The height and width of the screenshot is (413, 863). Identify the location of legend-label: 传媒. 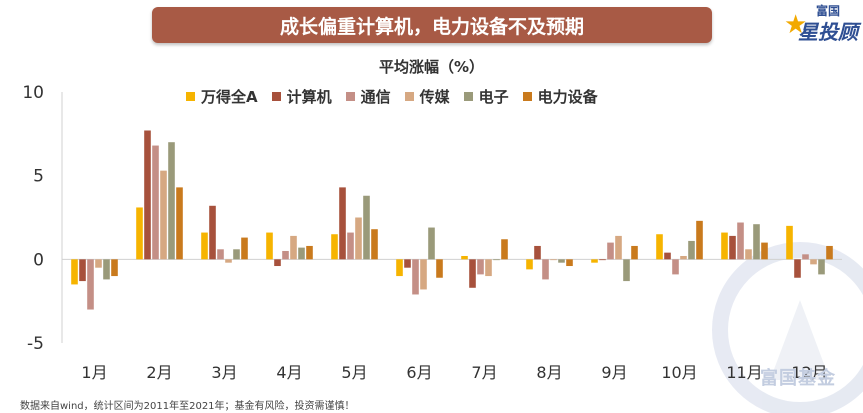
(434, 97).